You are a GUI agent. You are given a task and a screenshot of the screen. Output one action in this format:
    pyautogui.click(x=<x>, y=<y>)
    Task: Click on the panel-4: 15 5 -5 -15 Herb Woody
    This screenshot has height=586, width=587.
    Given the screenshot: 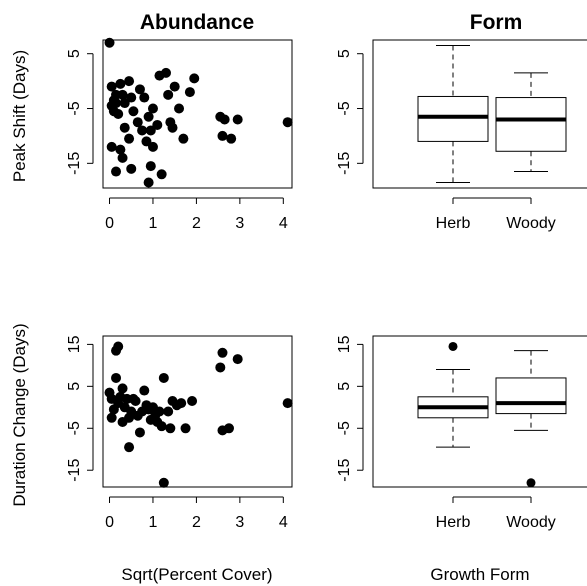 What is the action you would take?
    pyautogui.click(x=461, y=433)
    